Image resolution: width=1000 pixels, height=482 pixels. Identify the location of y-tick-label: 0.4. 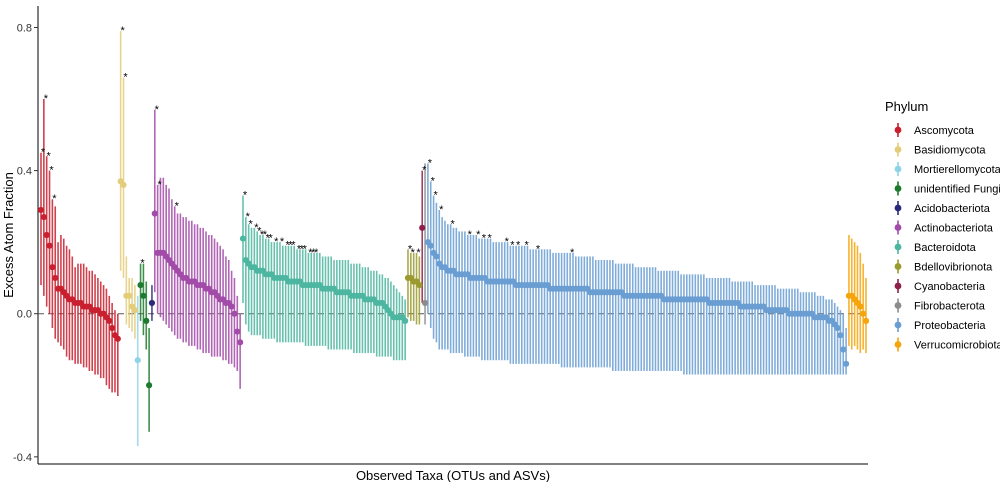
(24, 172).